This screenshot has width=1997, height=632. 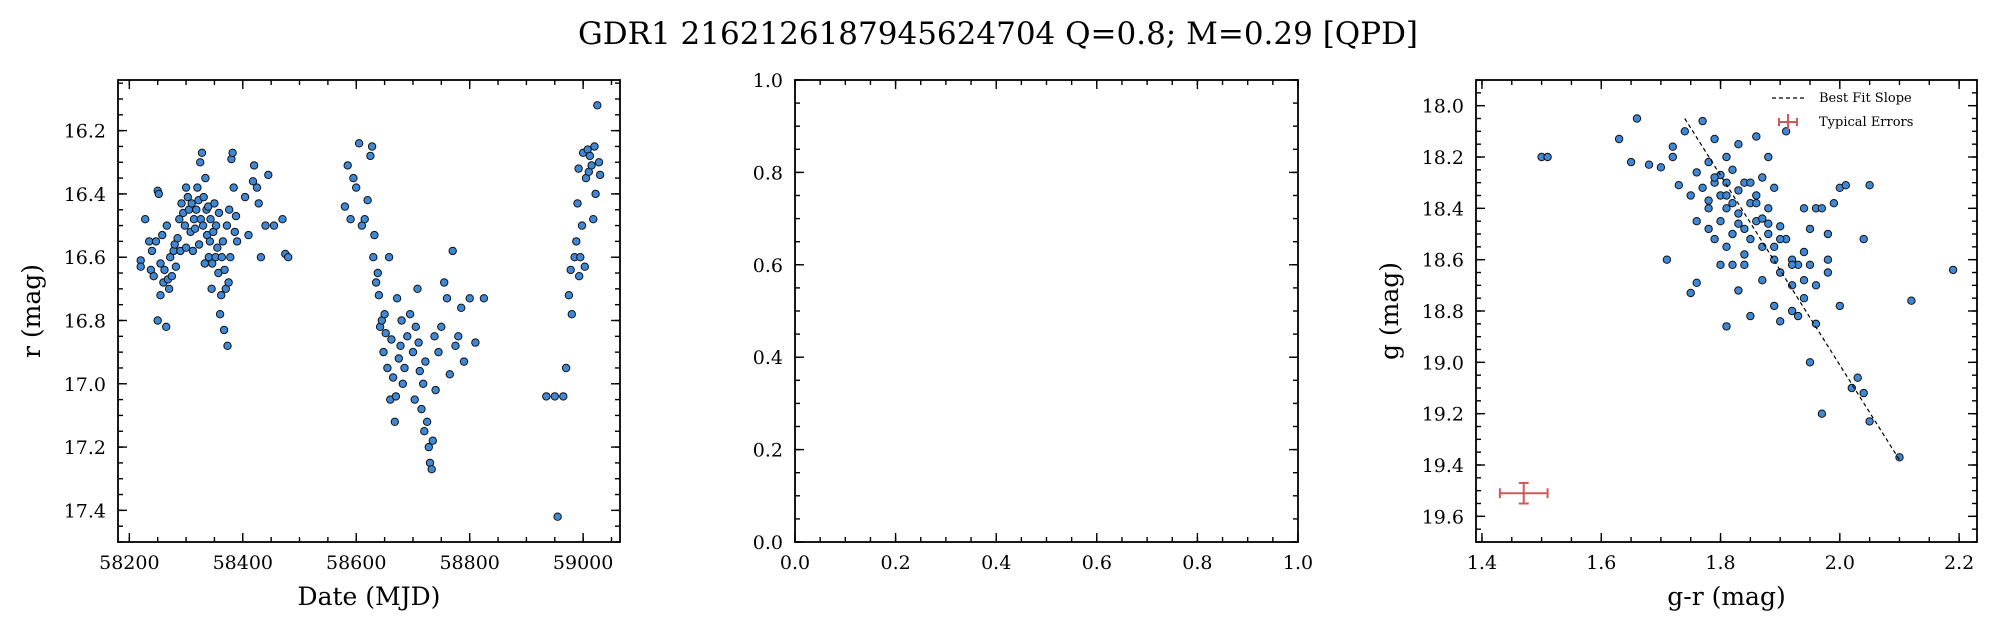 What do you see at coordinates (1601, 563) in the screenshot?
I see `x-tick-label: 1.6` at bounding box center [1601, 563].